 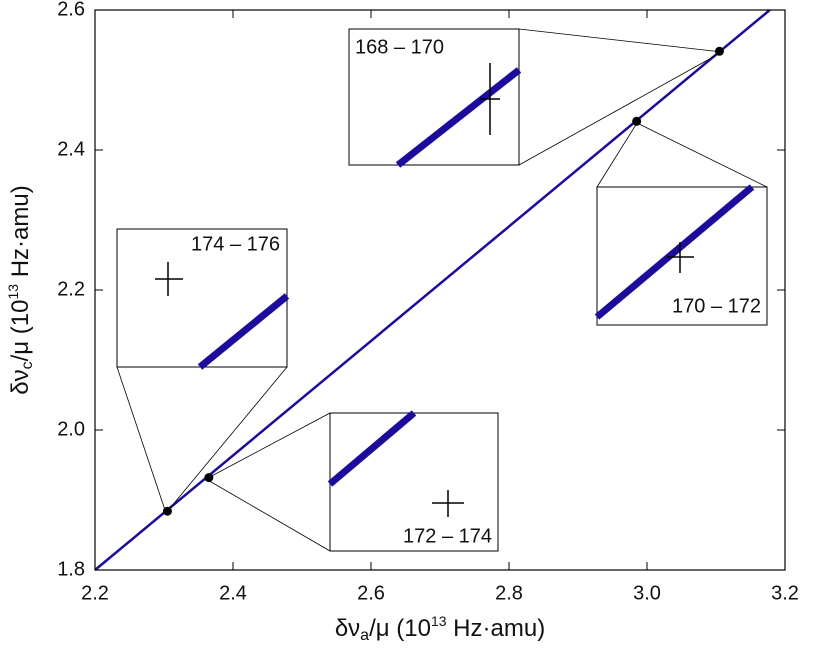 What do you see at coordinates (71, 10) in the screenshot?
I see `y-tick-label: 2.6` at bounding box center [71, 10].